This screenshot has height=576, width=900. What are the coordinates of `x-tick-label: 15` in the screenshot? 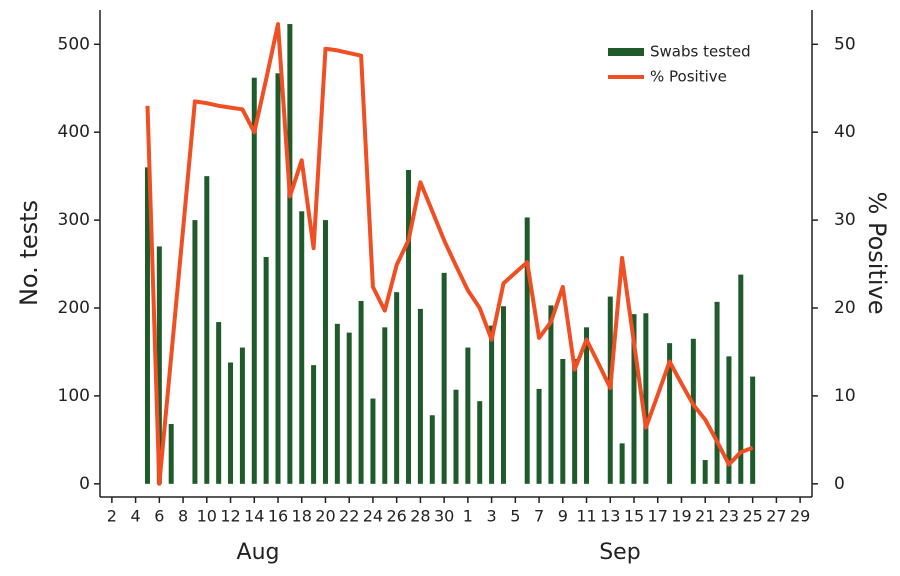 It's located at (634, 516).